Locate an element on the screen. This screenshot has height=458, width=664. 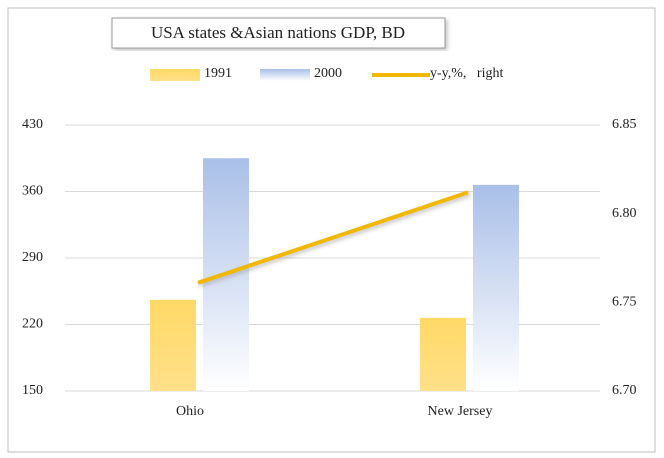
y-tick-label: 290 is located at coordinates (32, 257).